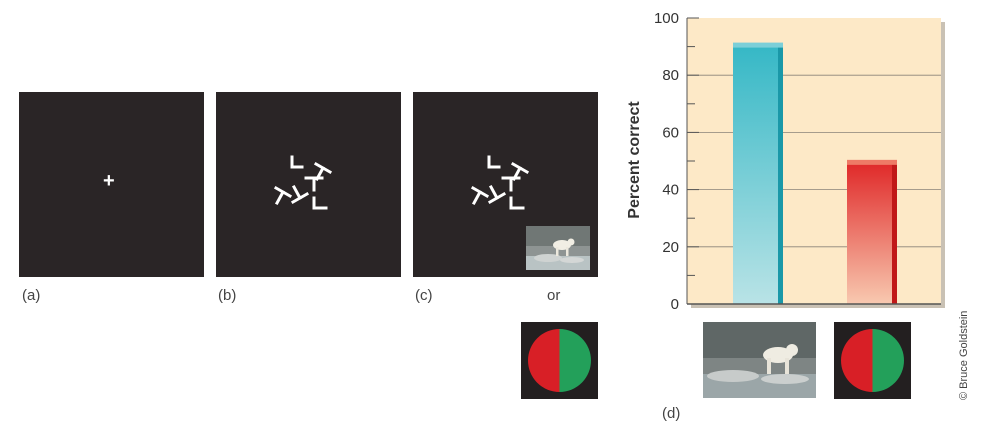 This screenshot has width=981, height=446. I want to click on panel-b-letters, so click(308, 184).